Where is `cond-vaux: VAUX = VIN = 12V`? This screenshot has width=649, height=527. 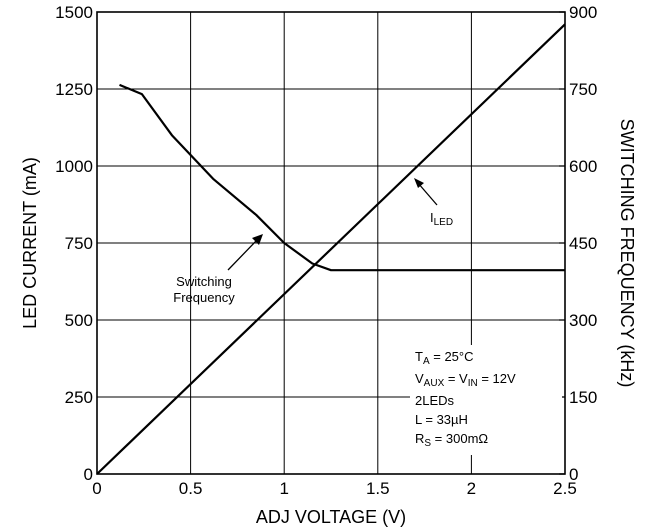
cond-vaux: VAUX = VIN = 12V is located at coordinates (465, 380).